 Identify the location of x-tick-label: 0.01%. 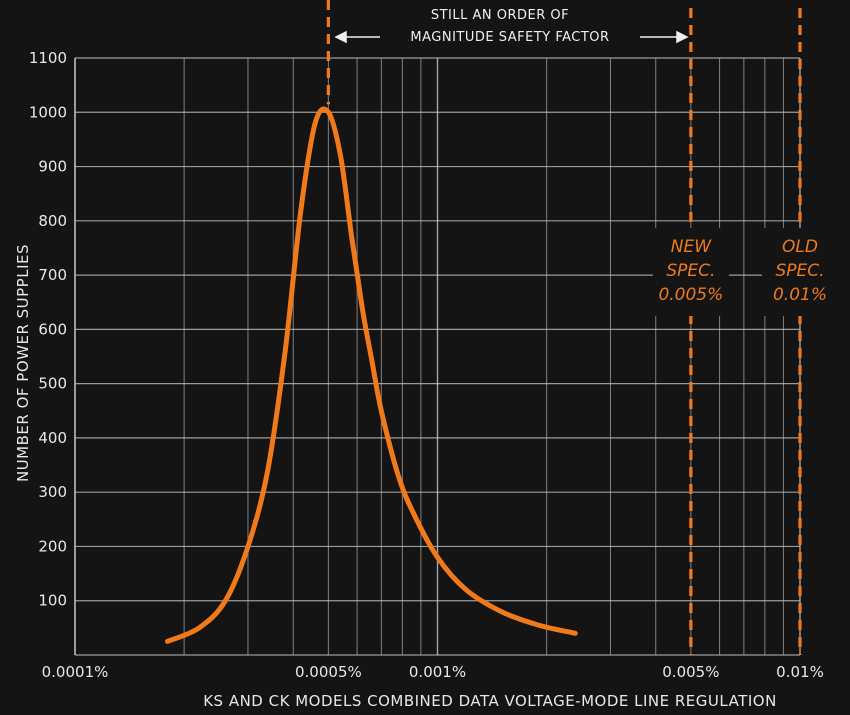
(800, 672).